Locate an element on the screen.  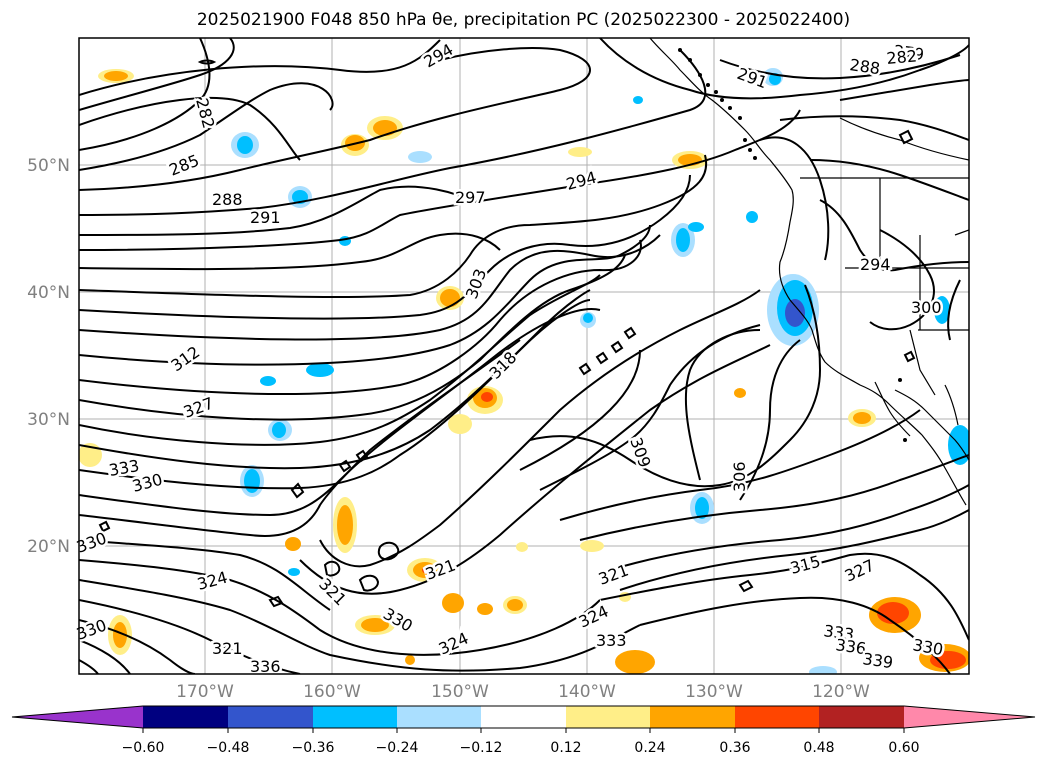
colorbar-tick-label: 0.12 is located at coordinates (565, 748).